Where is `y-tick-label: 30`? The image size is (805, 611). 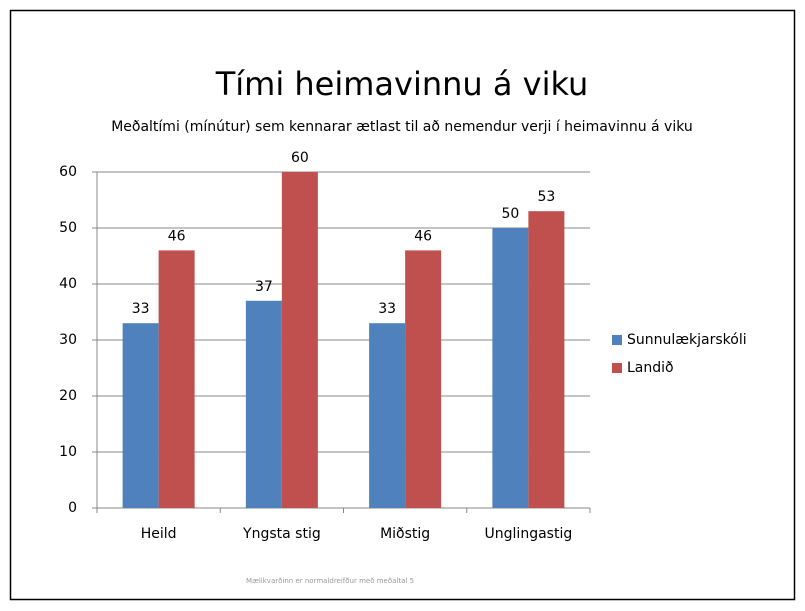
y-tick-label: 30 is located at coordinates (68, 340).